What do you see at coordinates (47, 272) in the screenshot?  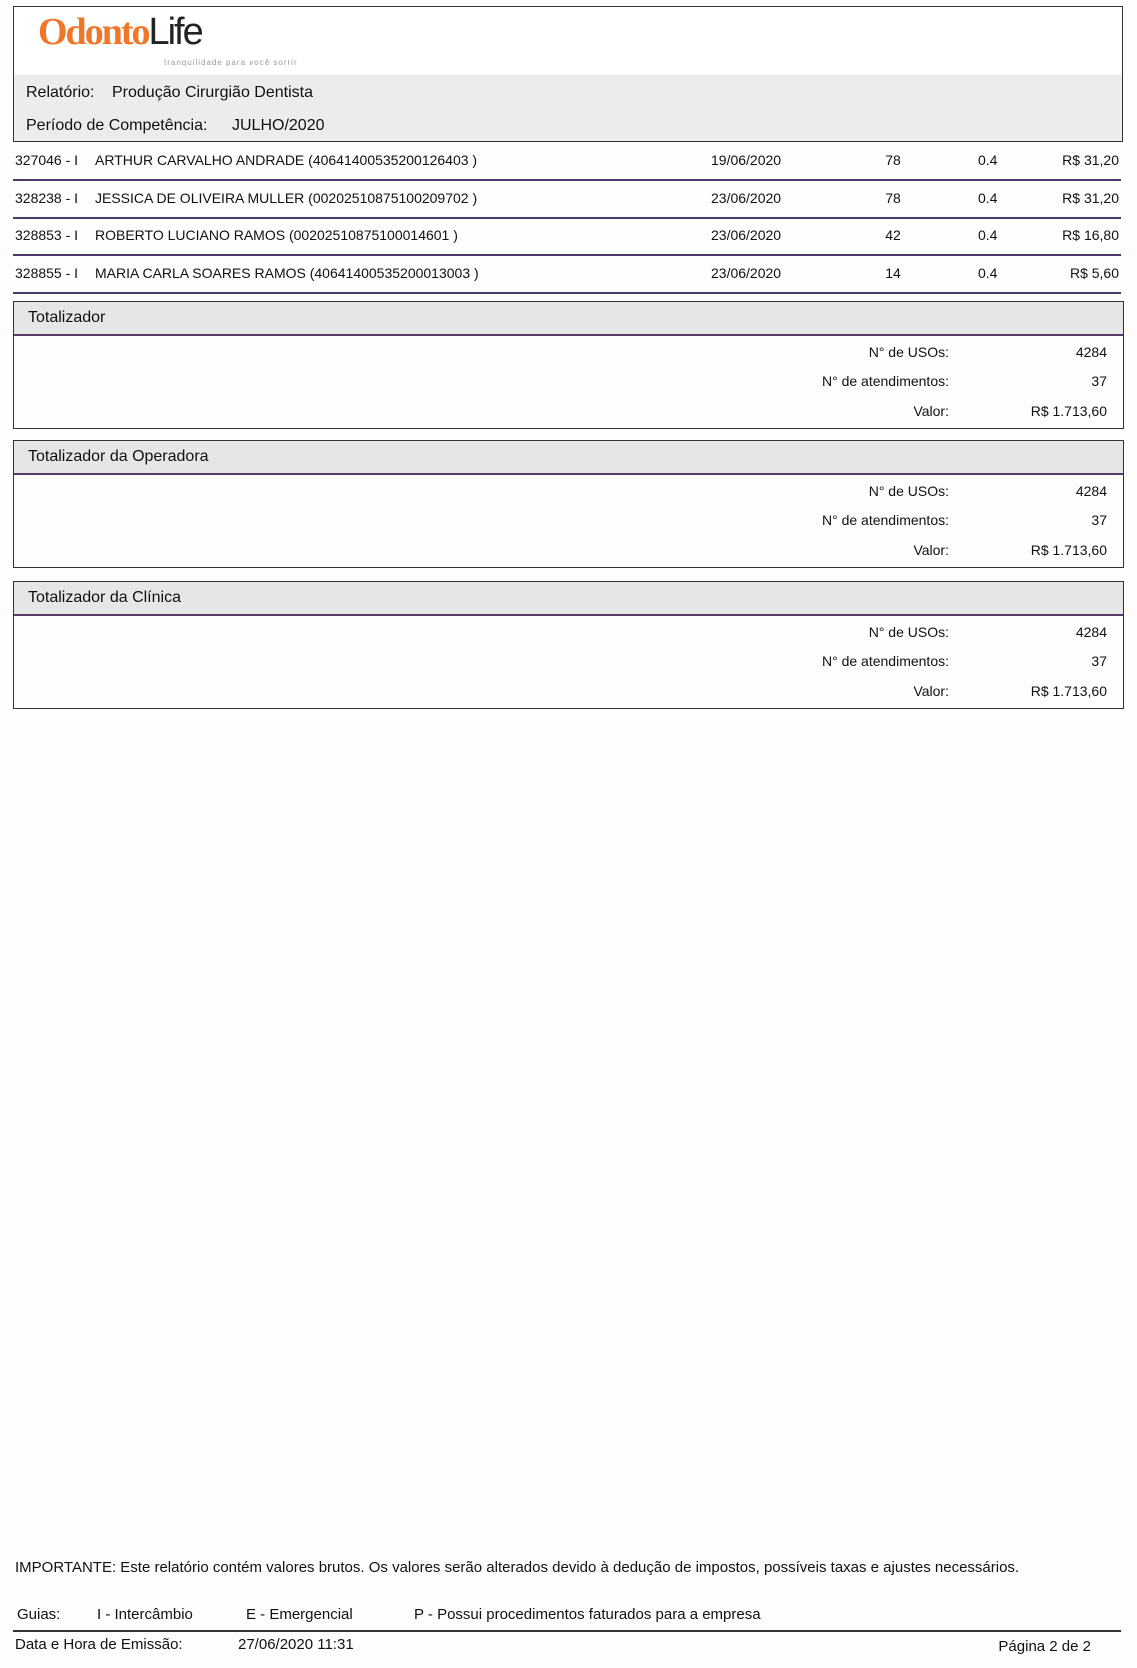 I see `guide-number: 328855 - I` at bounding box center [47, 272].